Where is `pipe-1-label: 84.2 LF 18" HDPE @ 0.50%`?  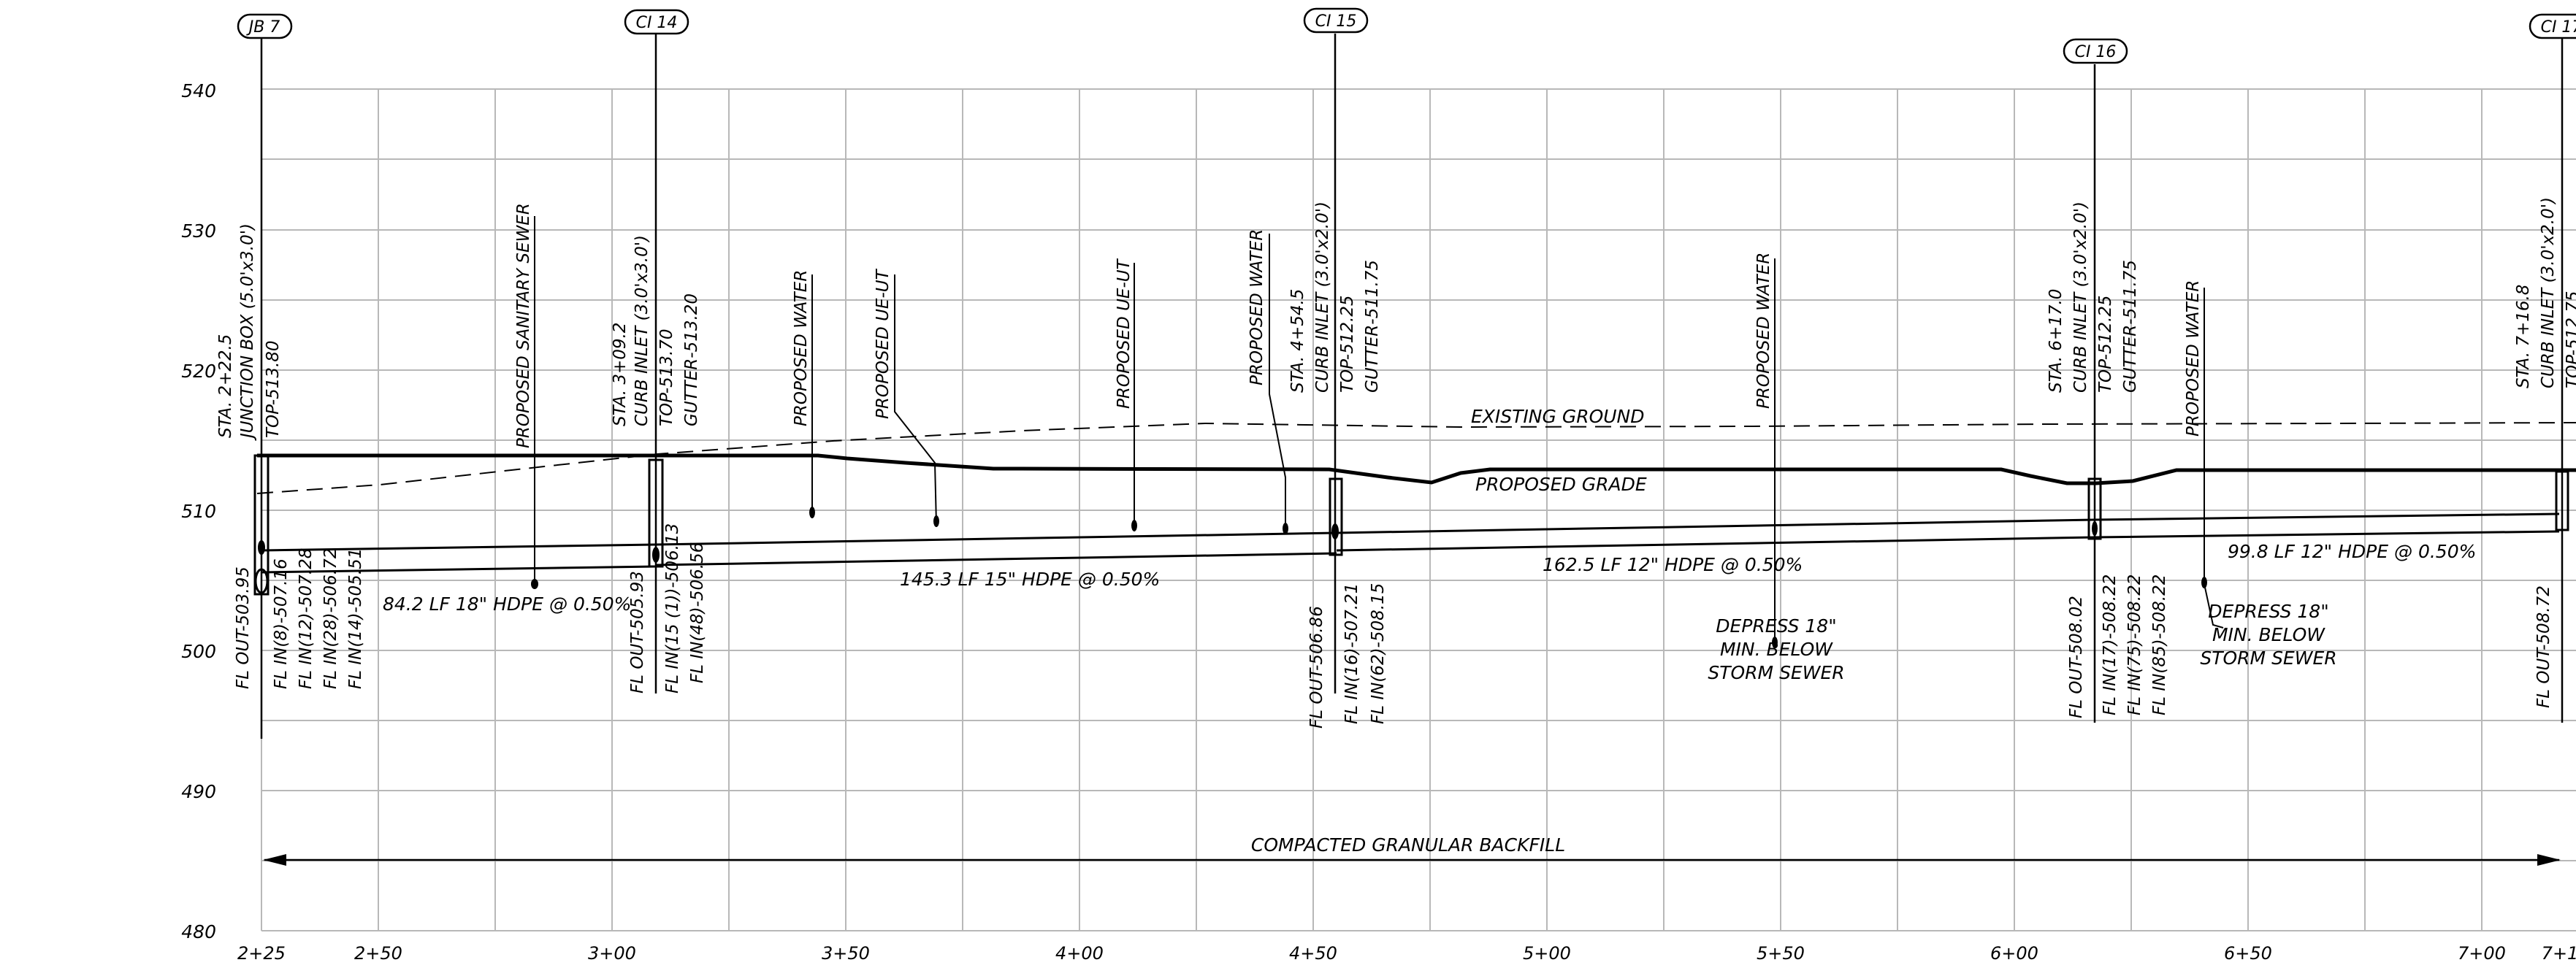
pipe-1-label: 84.2 LF 18" HDPE @ 0.50% is located at coordinates (507, 604).